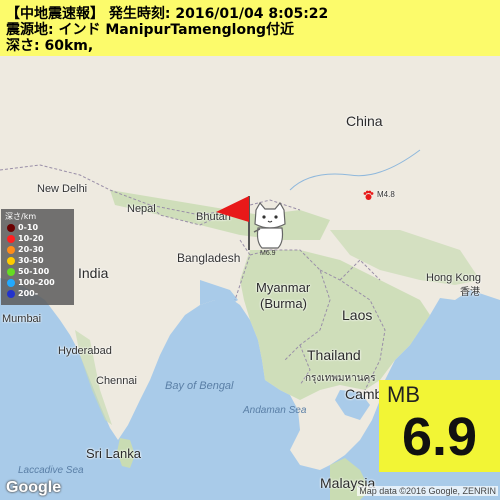 Image resolution: width=500 pixels, height=500 pixels. Describe the element at coordinates (283, 287) in the screenshot. I see `label-myanmar: Myanmar` at that location.